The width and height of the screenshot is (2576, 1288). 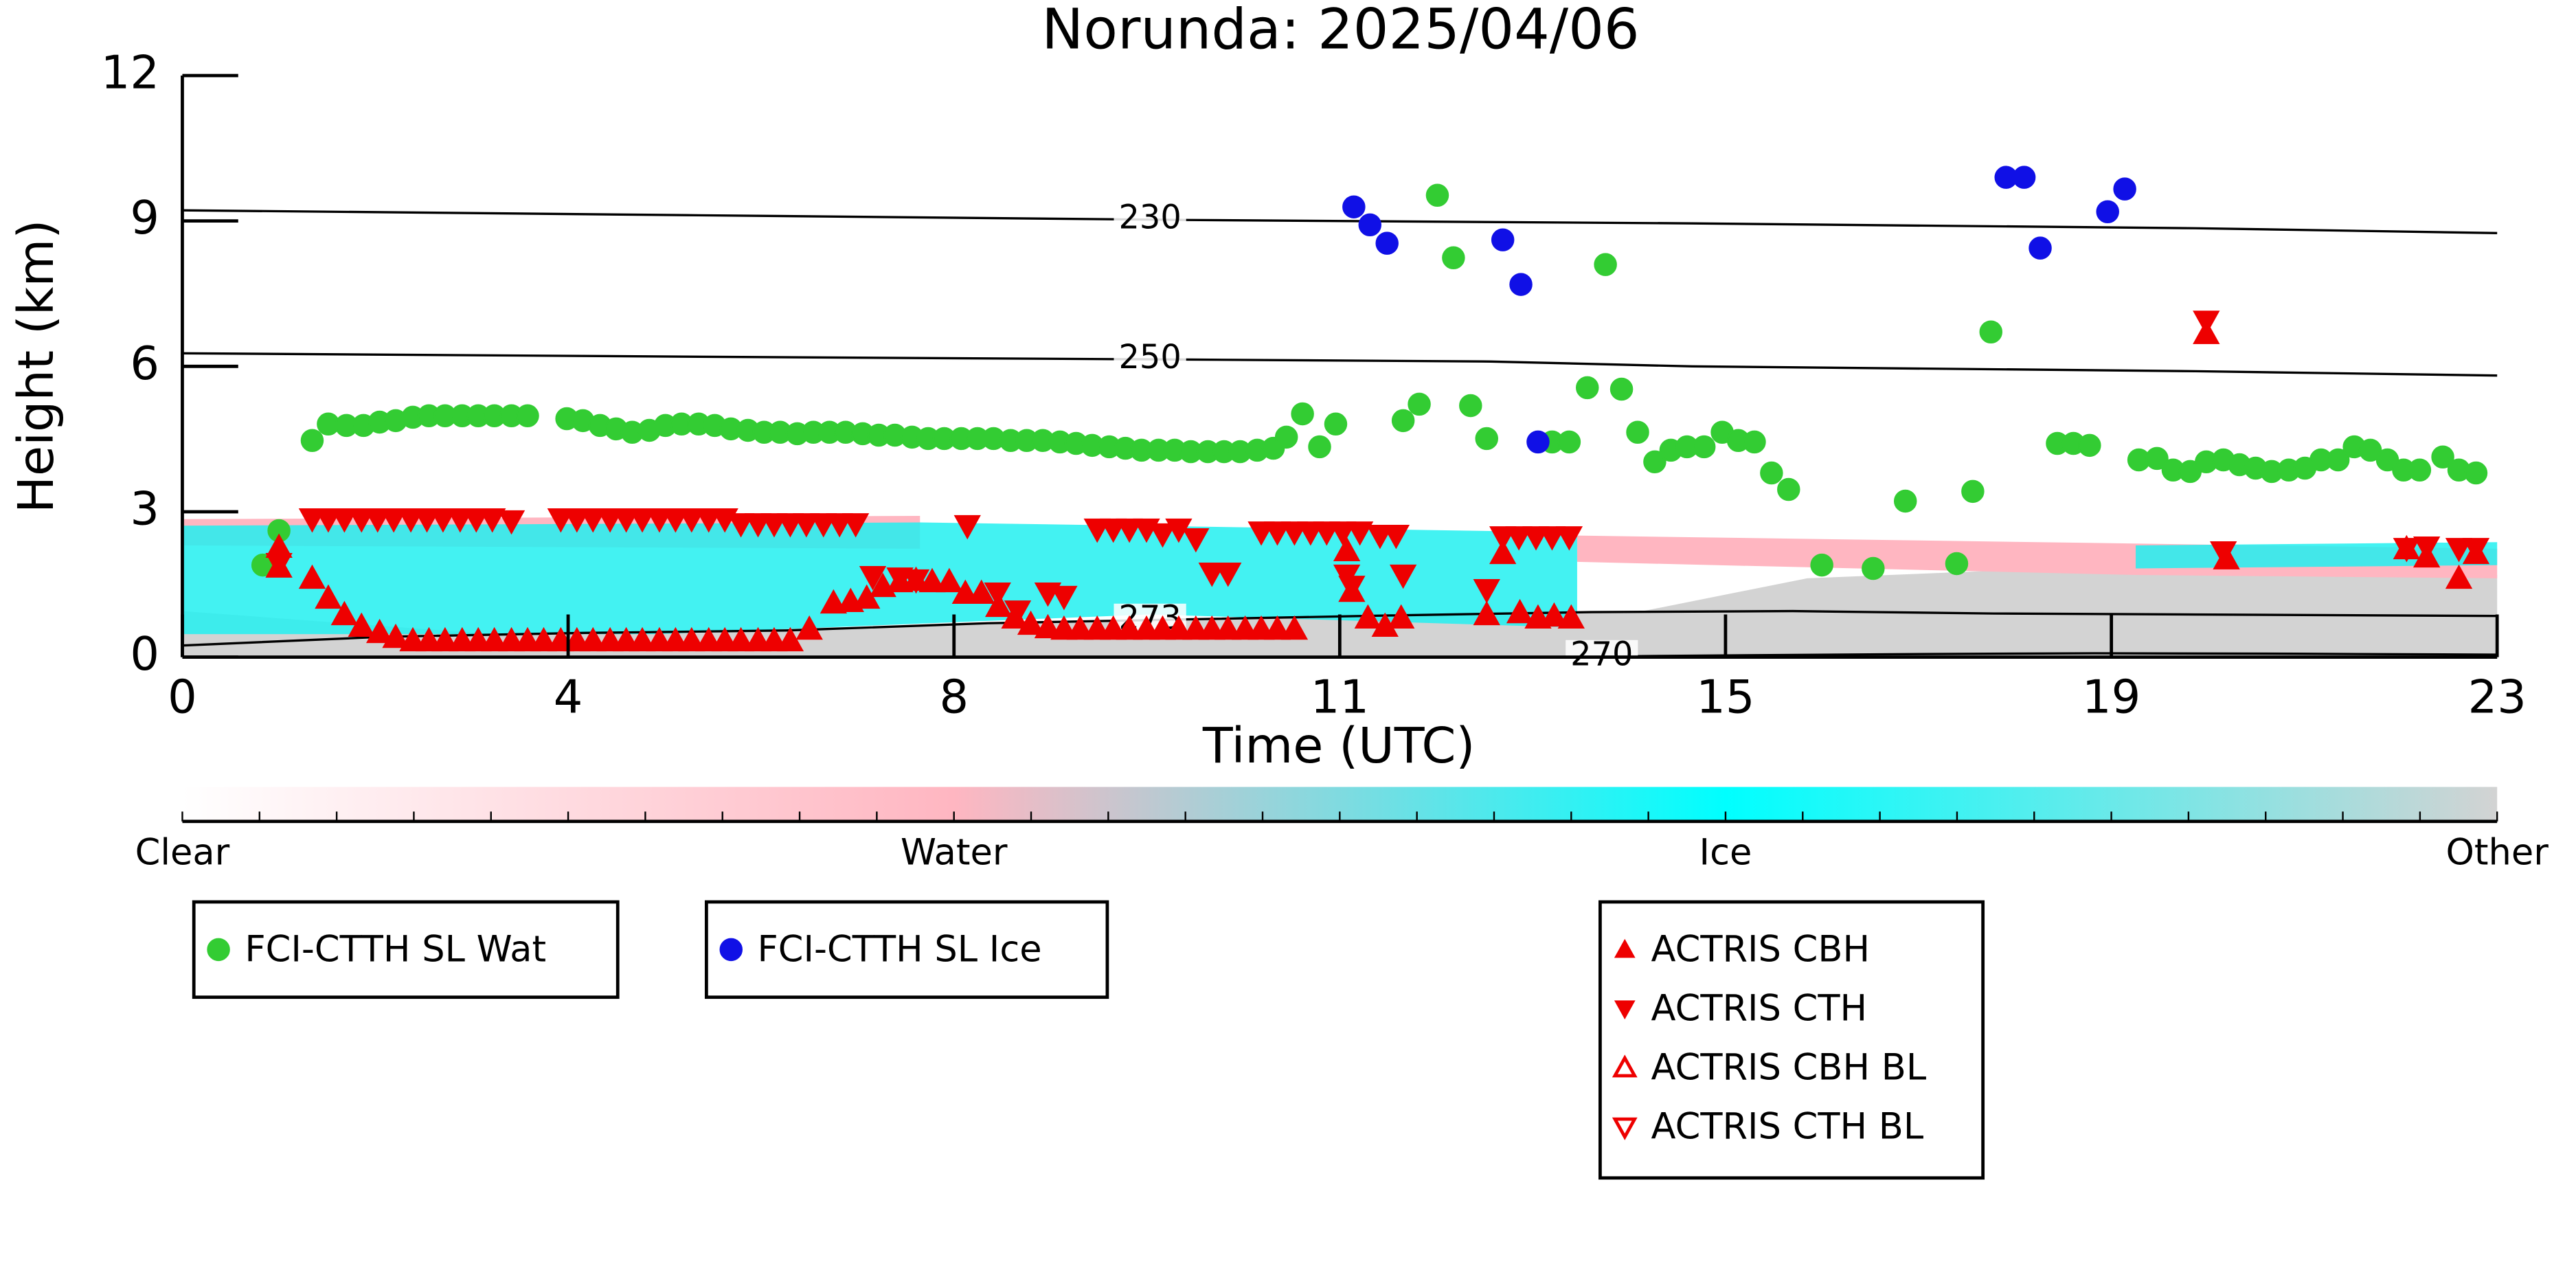 What do you see at coordinates (182, 852) in the screenshot?
I see `colorbar-label: Clear` at bounding box center [182, 852].